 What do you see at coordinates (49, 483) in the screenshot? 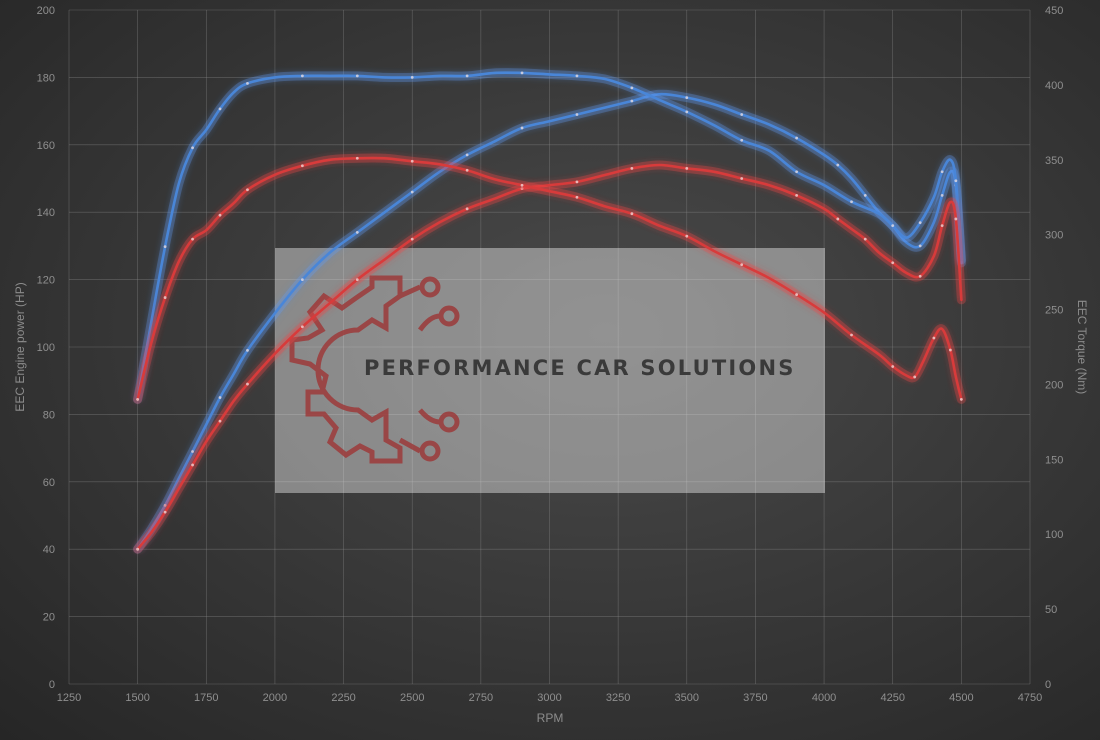
I see `y-left-tick-label: 60` at bounding box center [49, 483].